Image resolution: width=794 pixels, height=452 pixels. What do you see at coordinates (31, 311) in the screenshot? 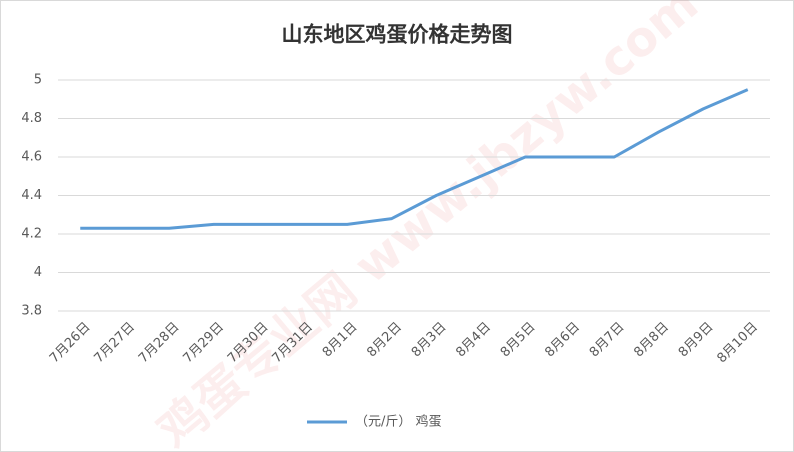
I see `y-tick-label: 3.8` at bounding box center [31, 311].